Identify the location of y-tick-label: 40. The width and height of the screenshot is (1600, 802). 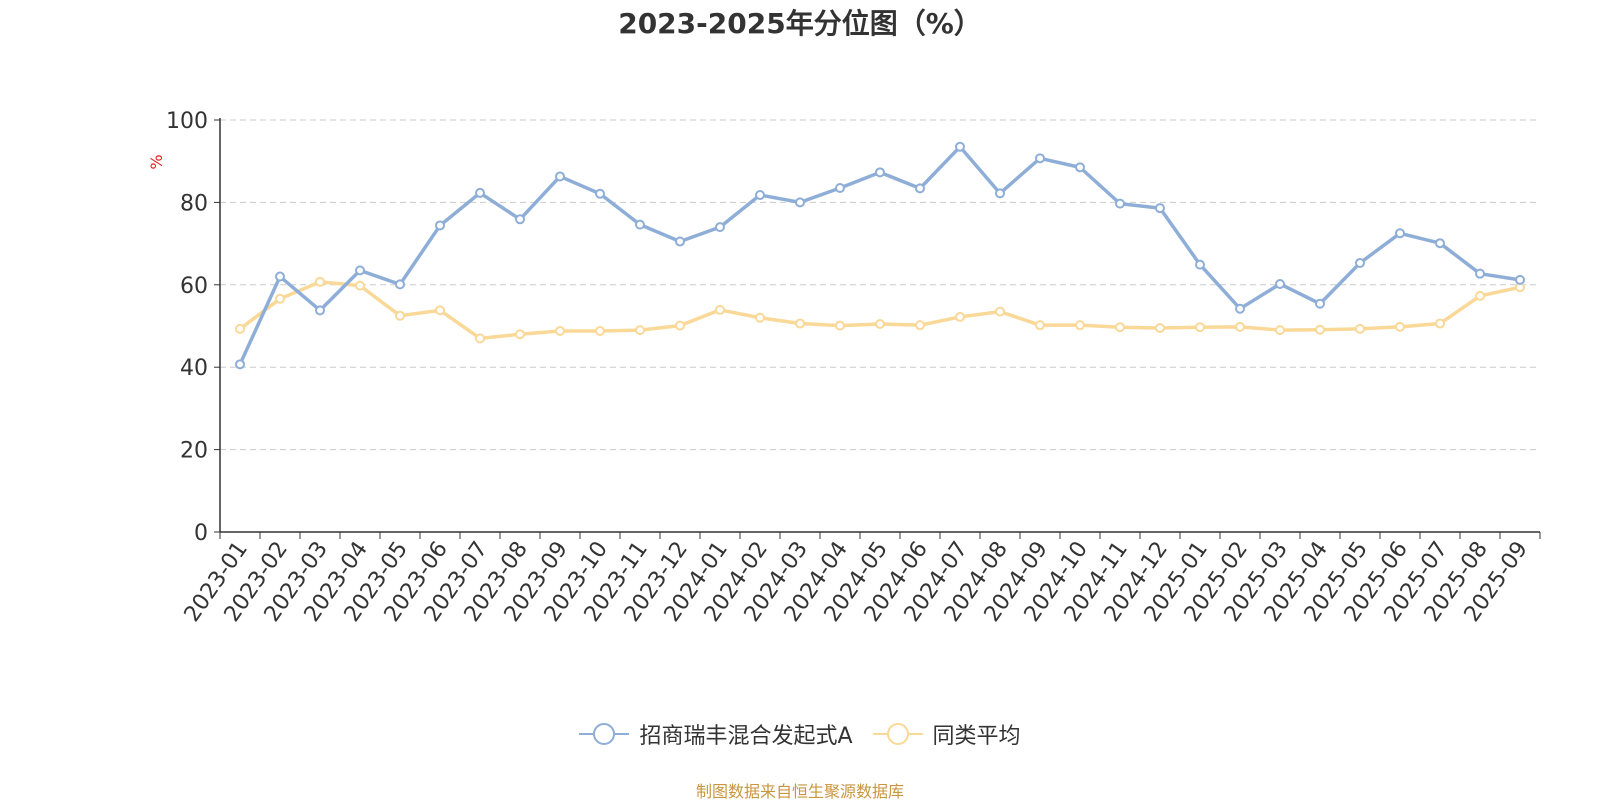
(194, 368).